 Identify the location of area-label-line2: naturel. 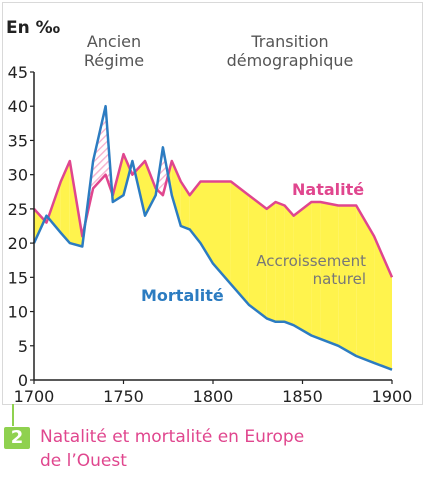
(339, 279).